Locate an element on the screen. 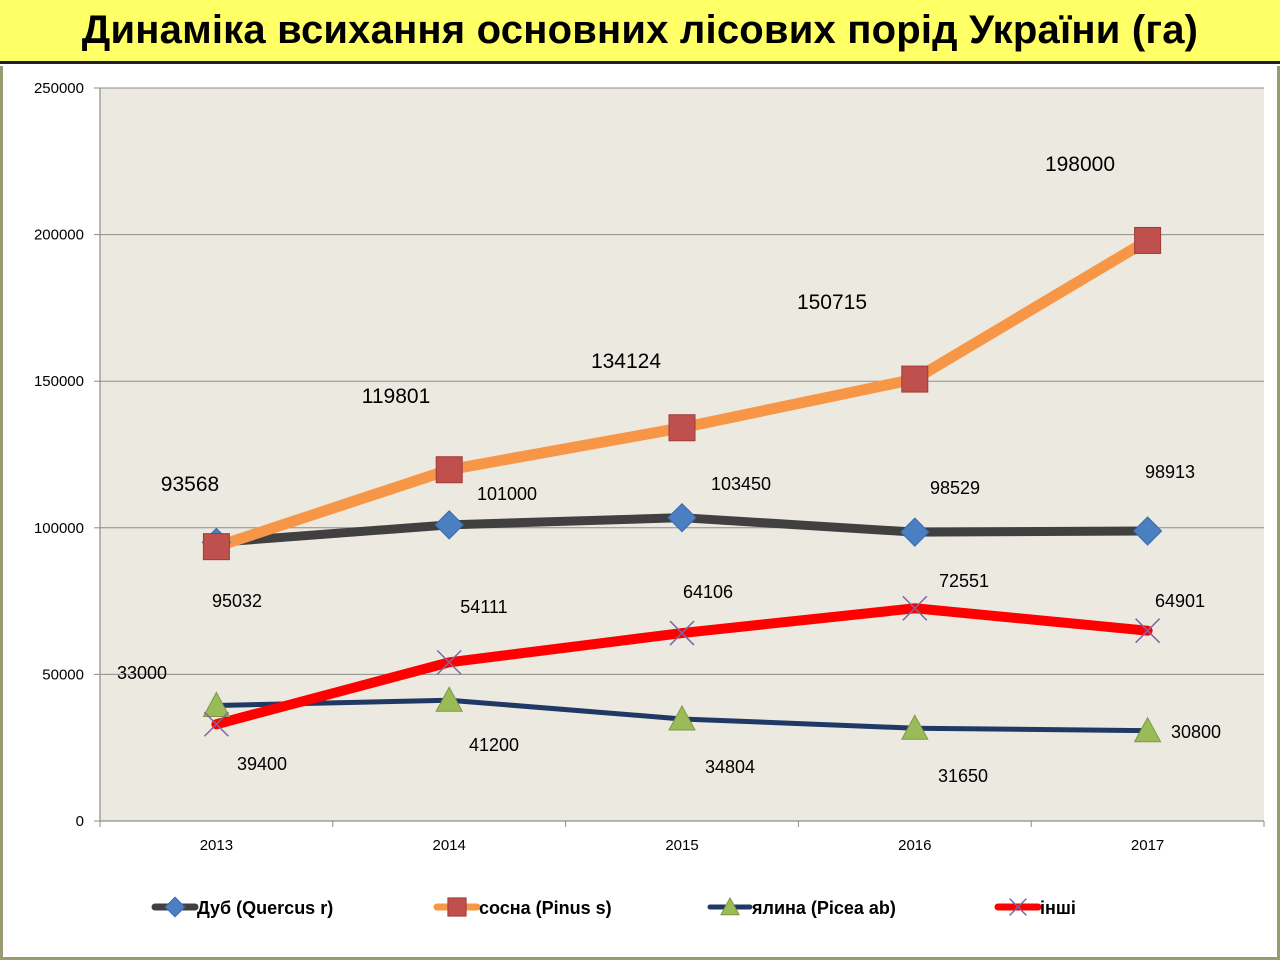 The width and height of the screenshot is (1280, 960). legend-label: інші is located at coordinates (1058, 908).